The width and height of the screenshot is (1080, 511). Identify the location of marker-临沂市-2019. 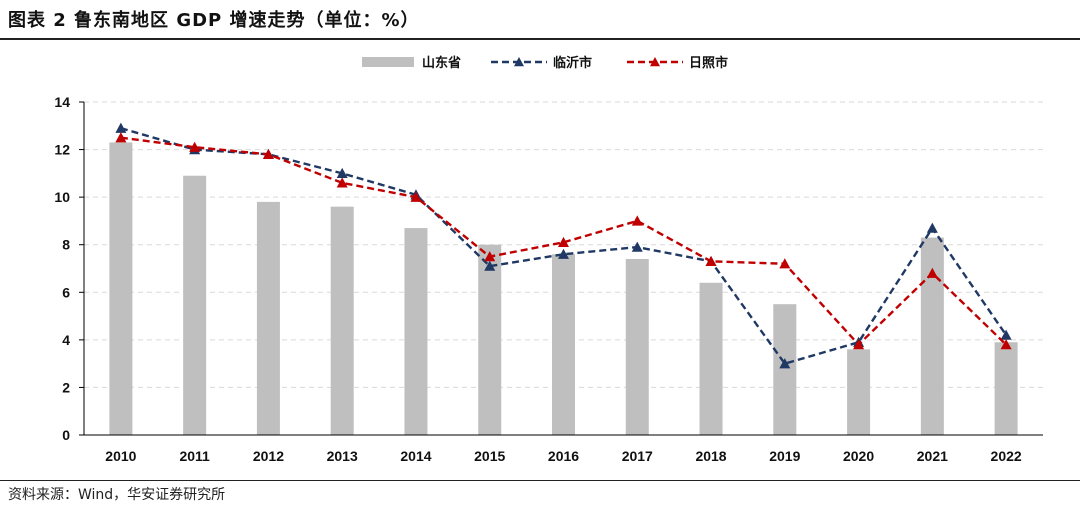
(785, 363).